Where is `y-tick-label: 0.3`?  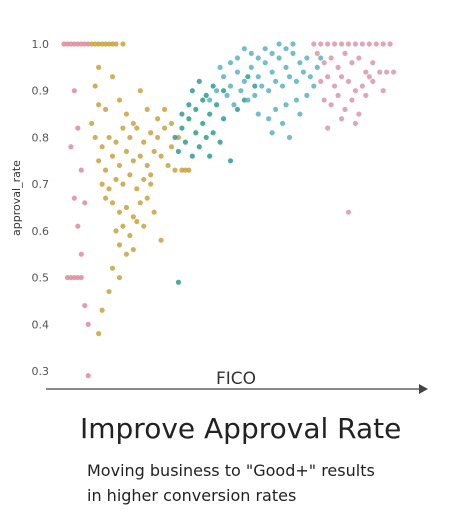
y-tick-label: 0.3 is located at coordinates (41, 371).